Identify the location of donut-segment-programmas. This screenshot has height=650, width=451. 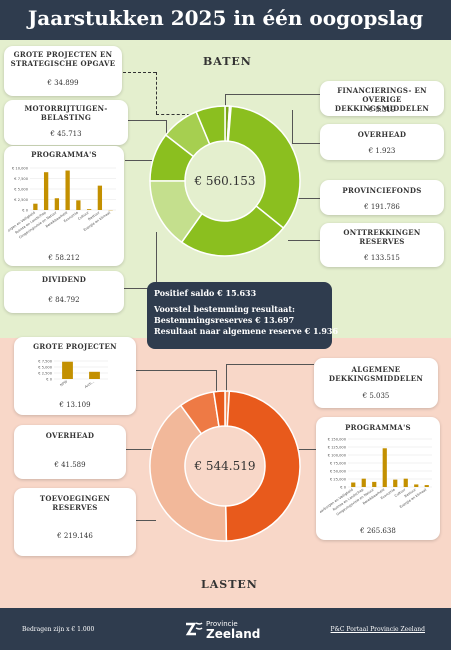
(262, 466).